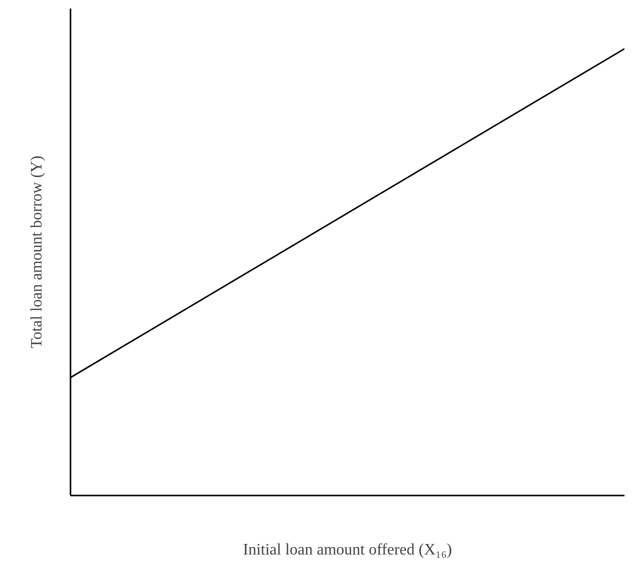 Image resolution: width=639 pixels, height=575 pixels. What do you see at coordinates (37, 252) in the screenshot?
I see `y-axis-title: Total loan amount borrow (Y)` at bounding box center [37, 252].